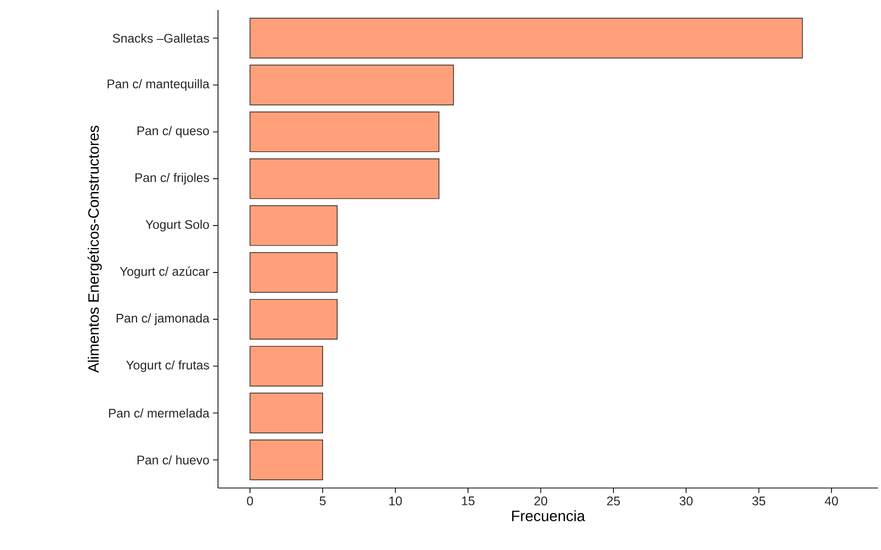  What do you see at coordinates (323, 501) in the screenshot?
I see `x-tick-label: 5` at bounding box center [323, 501].